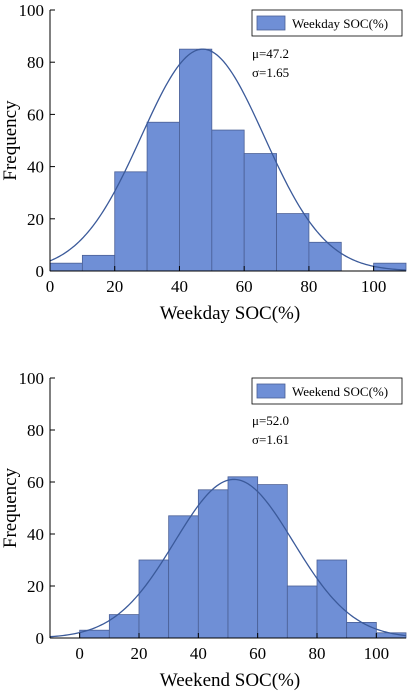 This screenshot has width=408, height=698. Describe the element at coordinates (270, 420) in the screenshot. I see `mean-annotation: μ=52.0` at that location.